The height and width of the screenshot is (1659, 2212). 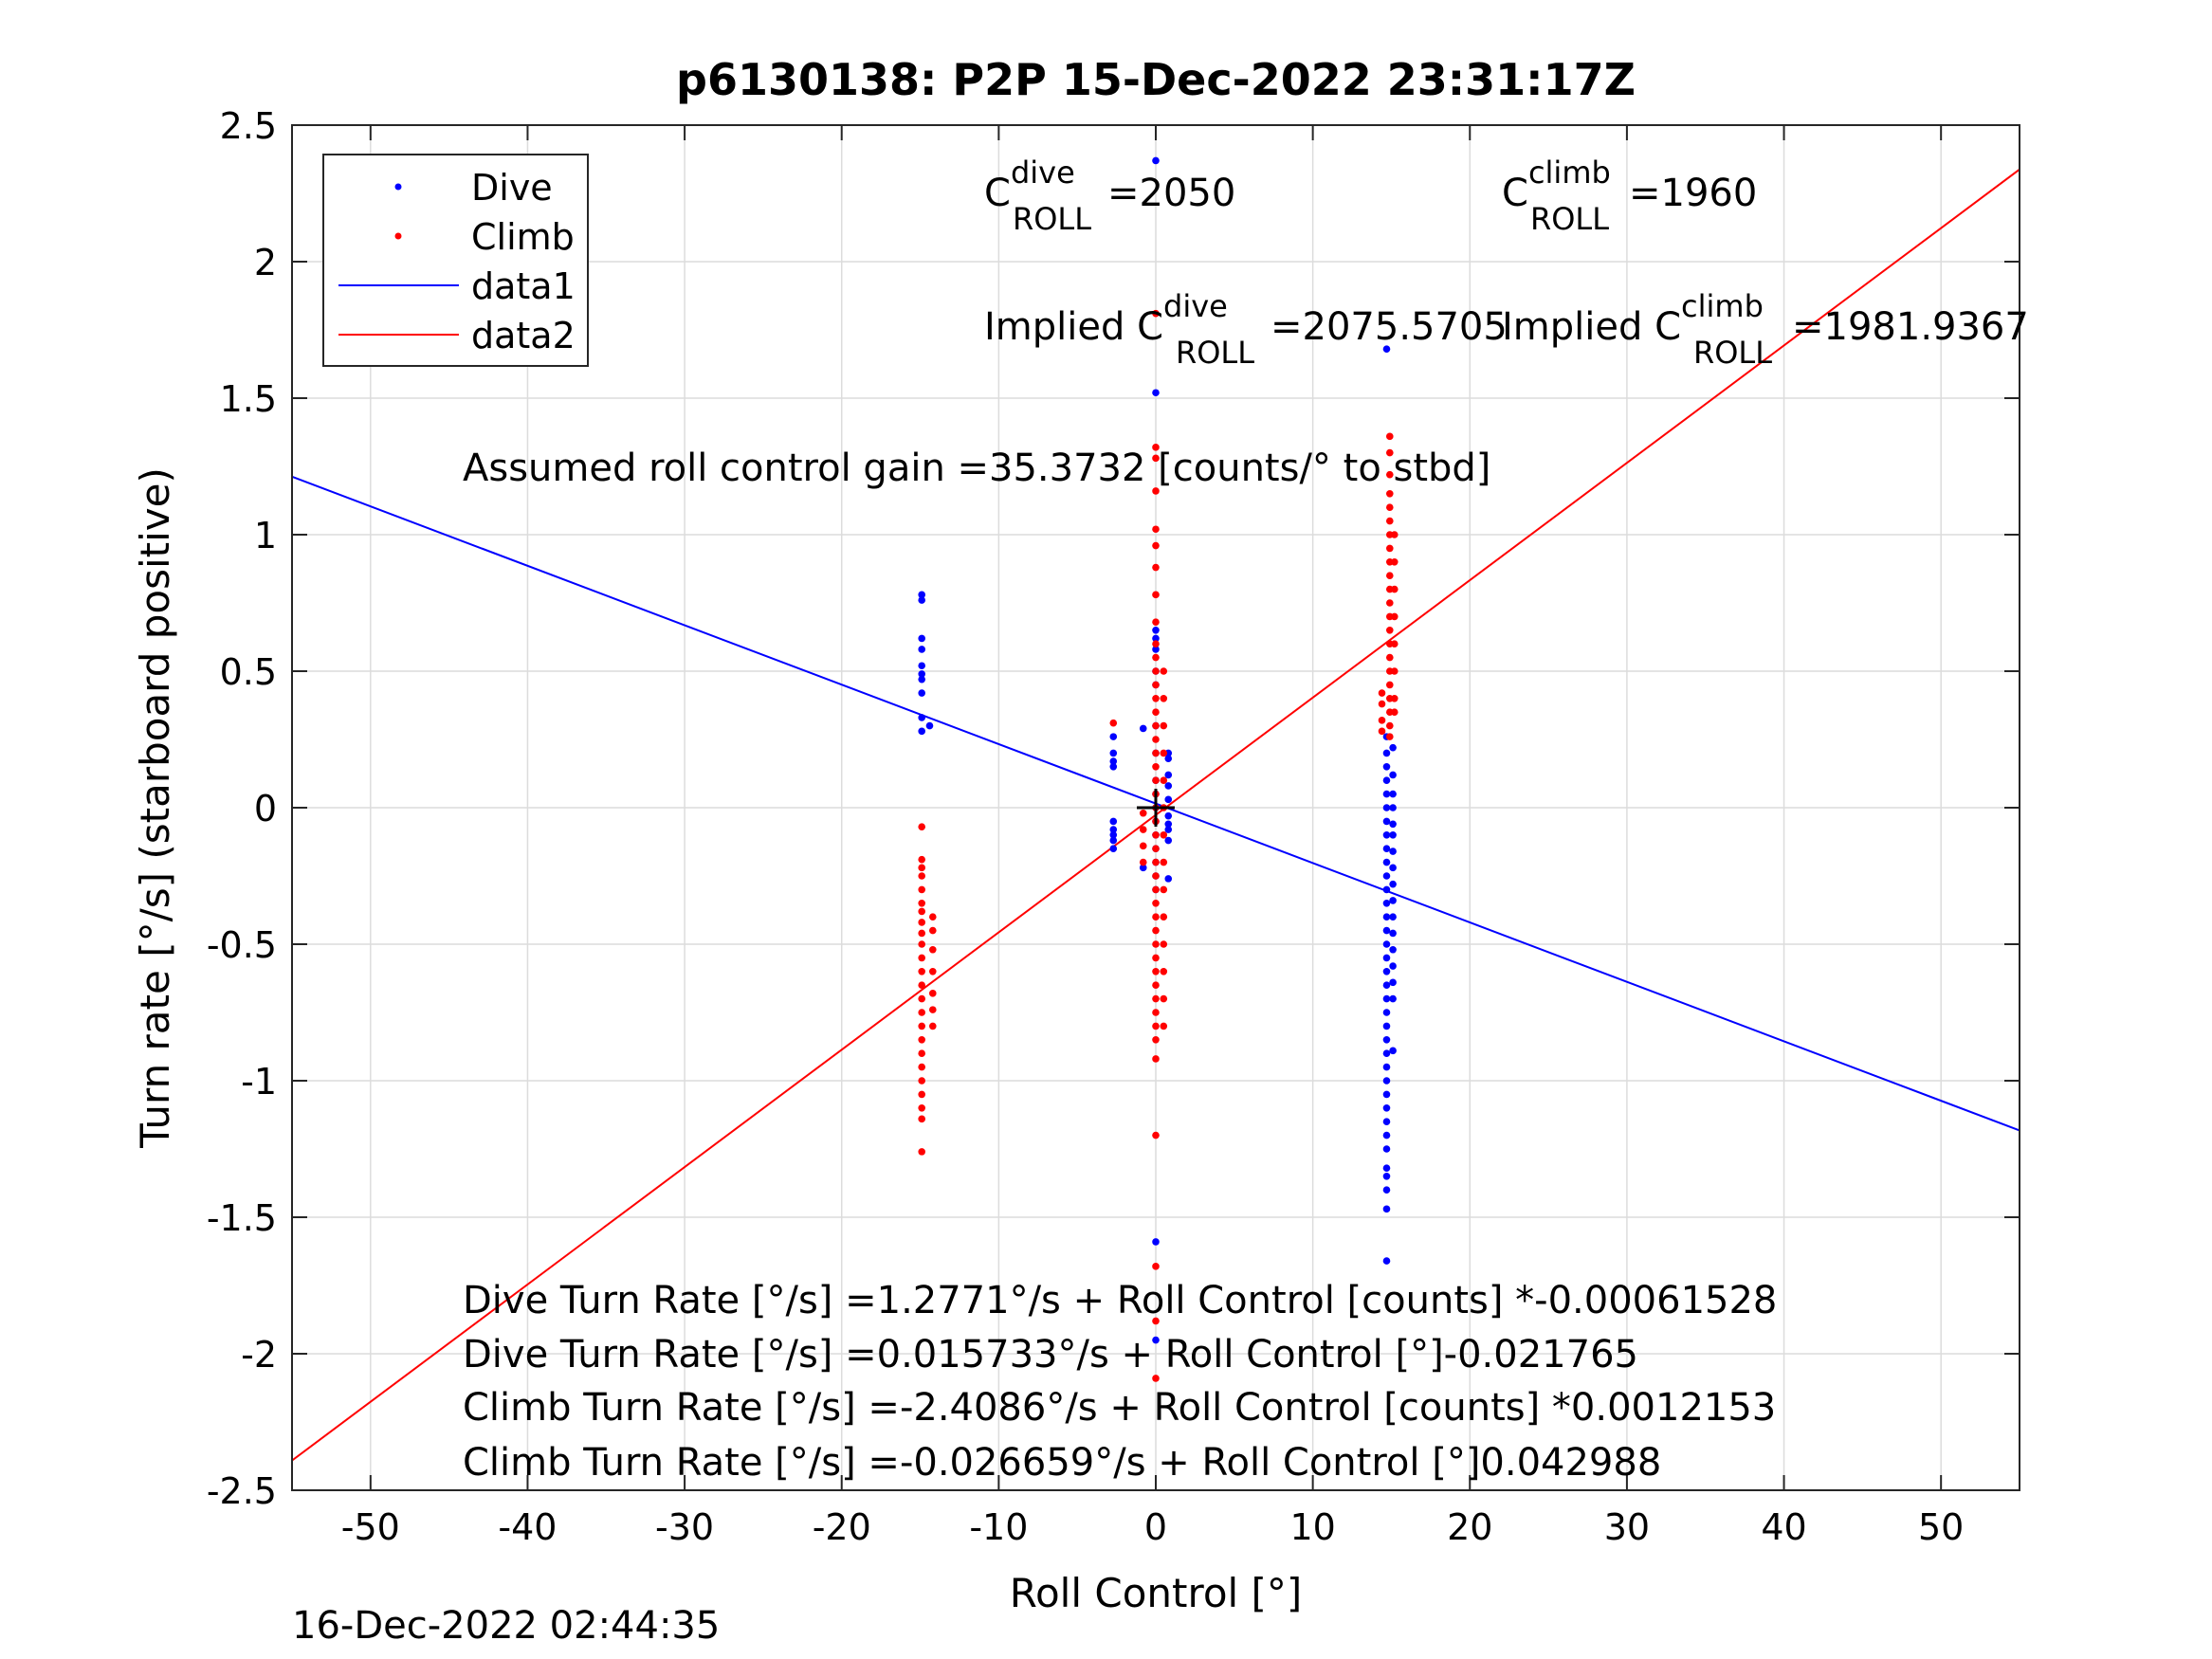 I want to click on legend: Dive Climb data1 data2, so click(x=455, y=260).